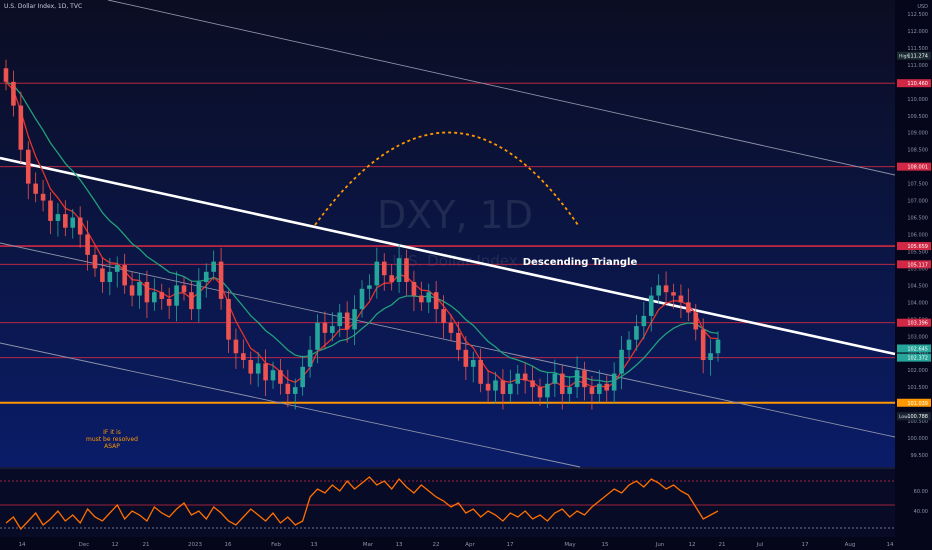 This screenshot has height=550, width=932. I want to click on price-tick-label: 111.500, so click(917, 49).